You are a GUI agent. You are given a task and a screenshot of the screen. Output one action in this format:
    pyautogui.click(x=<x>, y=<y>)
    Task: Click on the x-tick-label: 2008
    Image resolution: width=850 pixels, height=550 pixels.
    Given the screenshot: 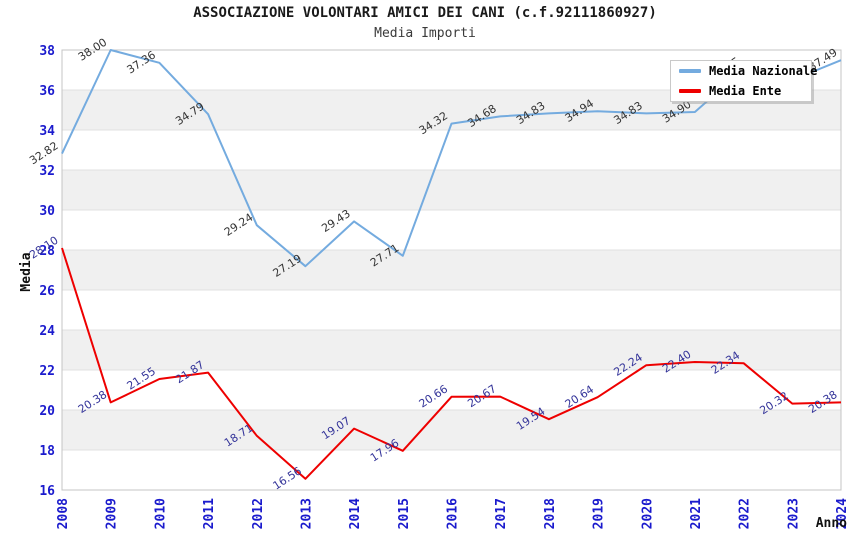 What is the action you would take?
    pyautogui.click(x=63, y=513)
    